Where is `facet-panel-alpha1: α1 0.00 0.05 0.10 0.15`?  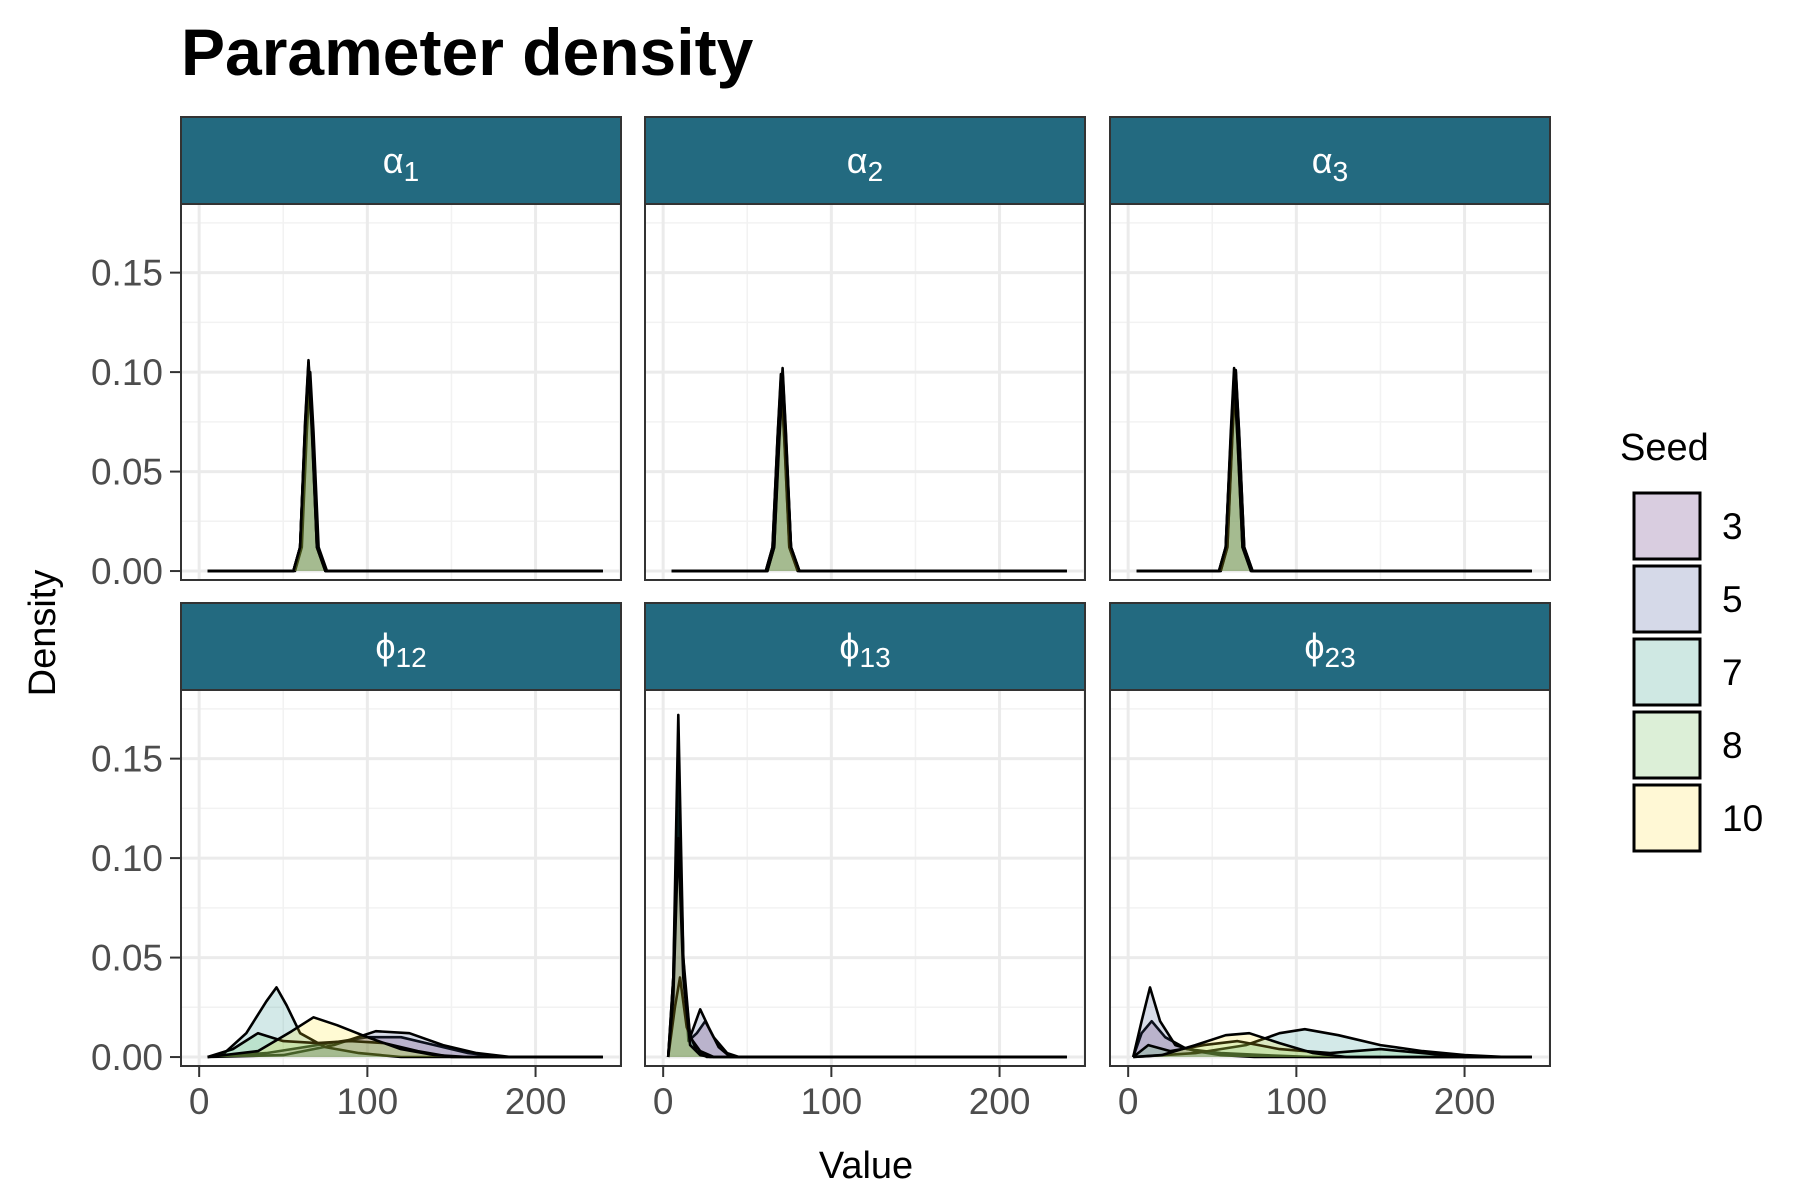
facet-panel-alpha1: α1 0.00 0.05 0.10 0.15 is located at coordinates (356, 354).